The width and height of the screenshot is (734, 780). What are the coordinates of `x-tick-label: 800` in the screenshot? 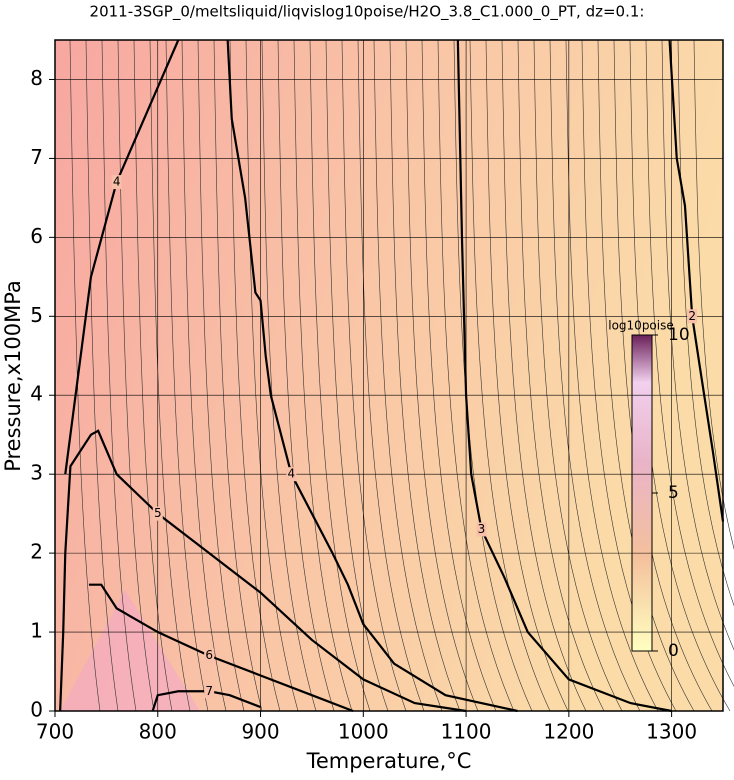 It's located at (158, 732).